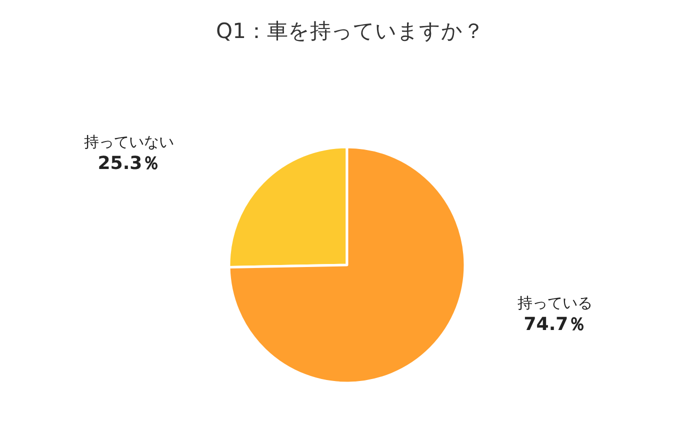 The image size is (700, 435). I want to click on data-label: 25.3％, so click(129, 163).